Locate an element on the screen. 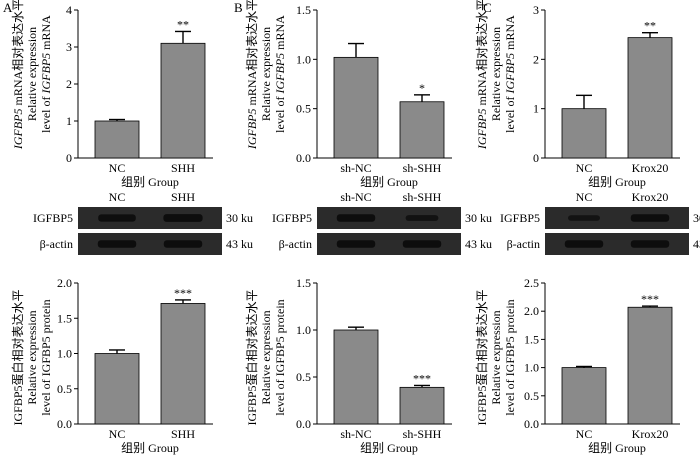 This screenshot has height=464, width=700. y-tick-label: 3 is located at coordinates (536, 10).